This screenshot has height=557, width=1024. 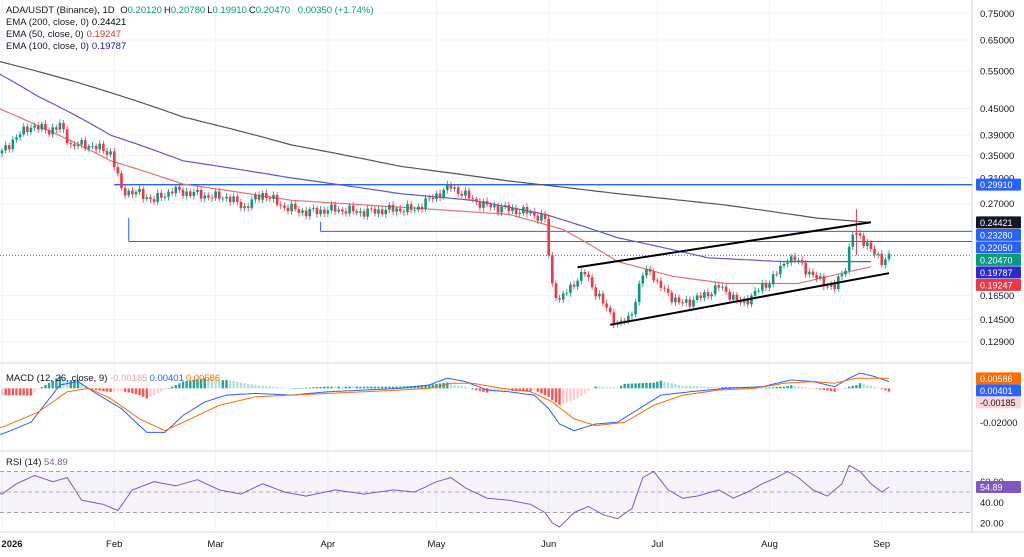 What do you see at coordinates (997, 109) in the screenshot?
I see `price-tick-label: 0.45000` at bounding box center [997, 109].